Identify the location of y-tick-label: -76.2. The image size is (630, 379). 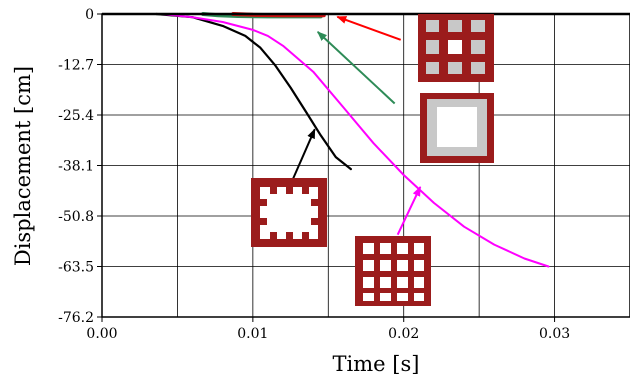
(76, 318).